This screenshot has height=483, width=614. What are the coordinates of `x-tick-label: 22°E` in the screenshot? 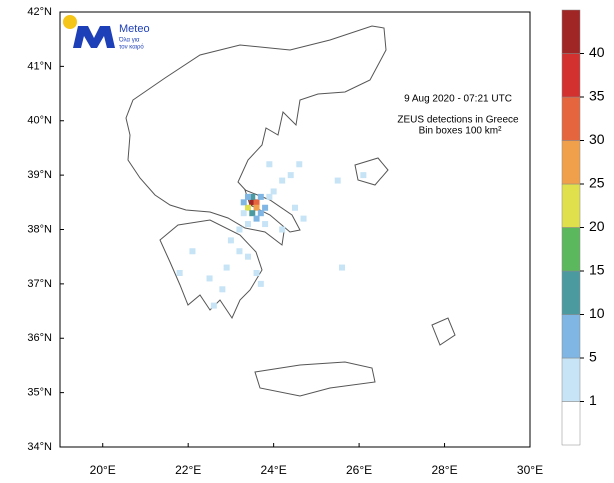 It's located at (188, 470).